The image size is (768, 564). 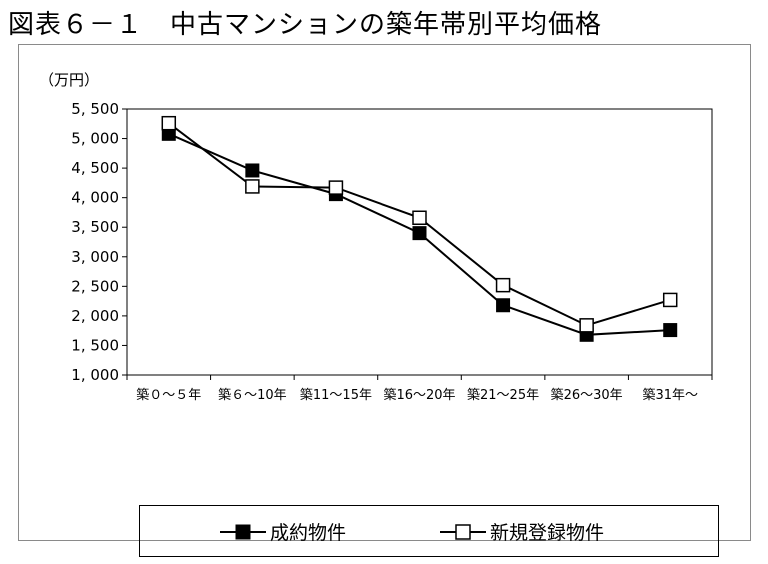 What do you see at coordinates (419, 395) in the screenshot?
I see `x-category-label: 築16～20年` at bounding box center [419, 395].